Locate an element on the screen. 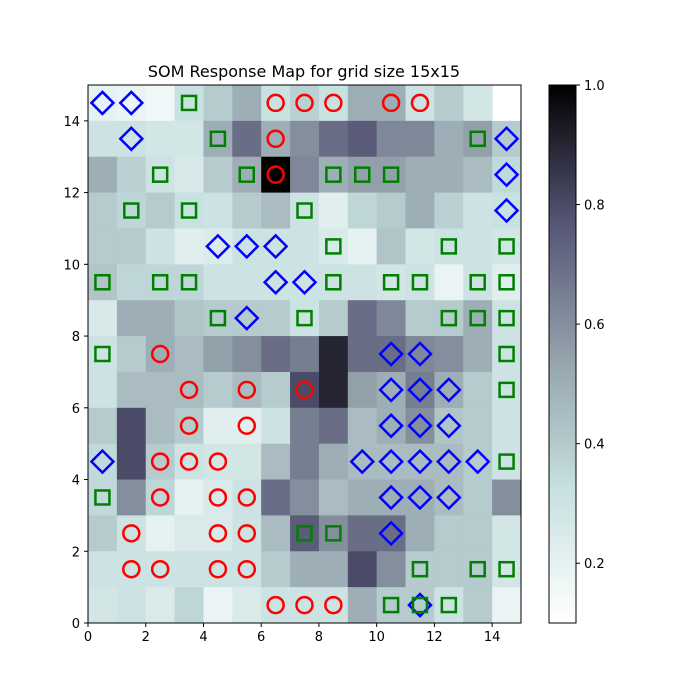  colorbar-tick-label: 1.0 is located at coordinates (594, 86).